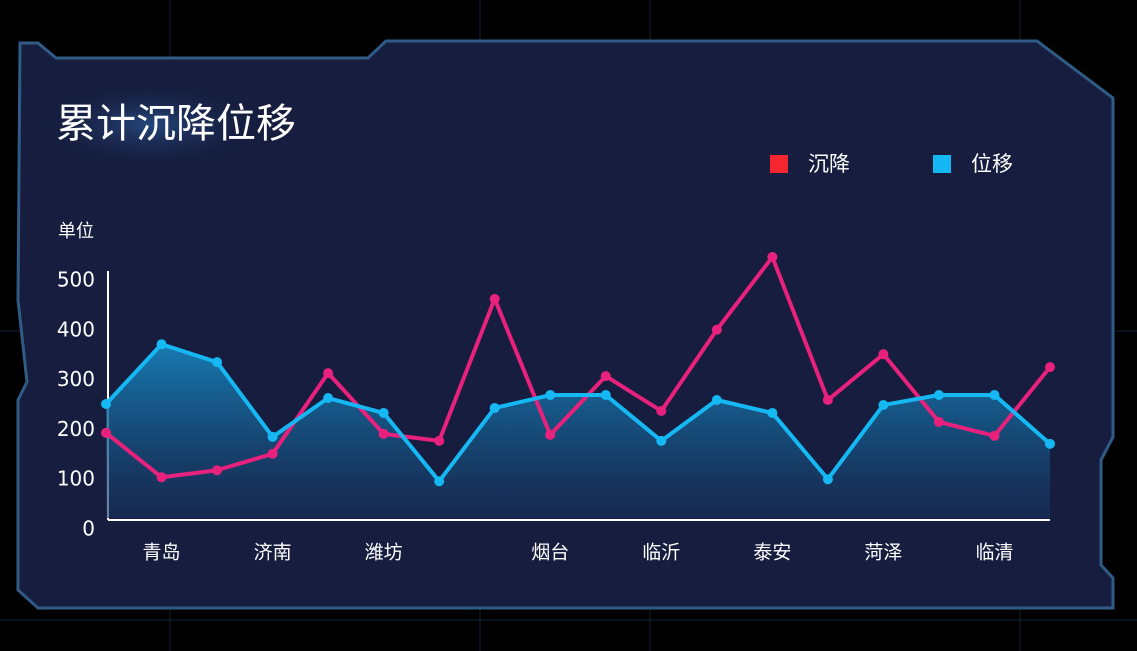 The height and width of the screenshot is (651, 1137). Describe the element at coordinates (550, 553) in the screenshot. I see `x-tick-label: 烟台` at that location.